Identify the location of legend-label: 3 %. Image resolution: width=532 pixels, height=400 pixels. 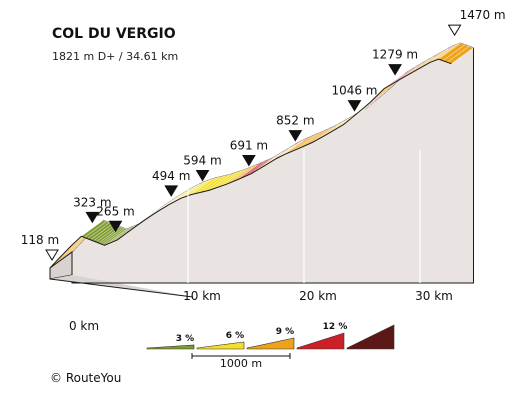
(185, 339).